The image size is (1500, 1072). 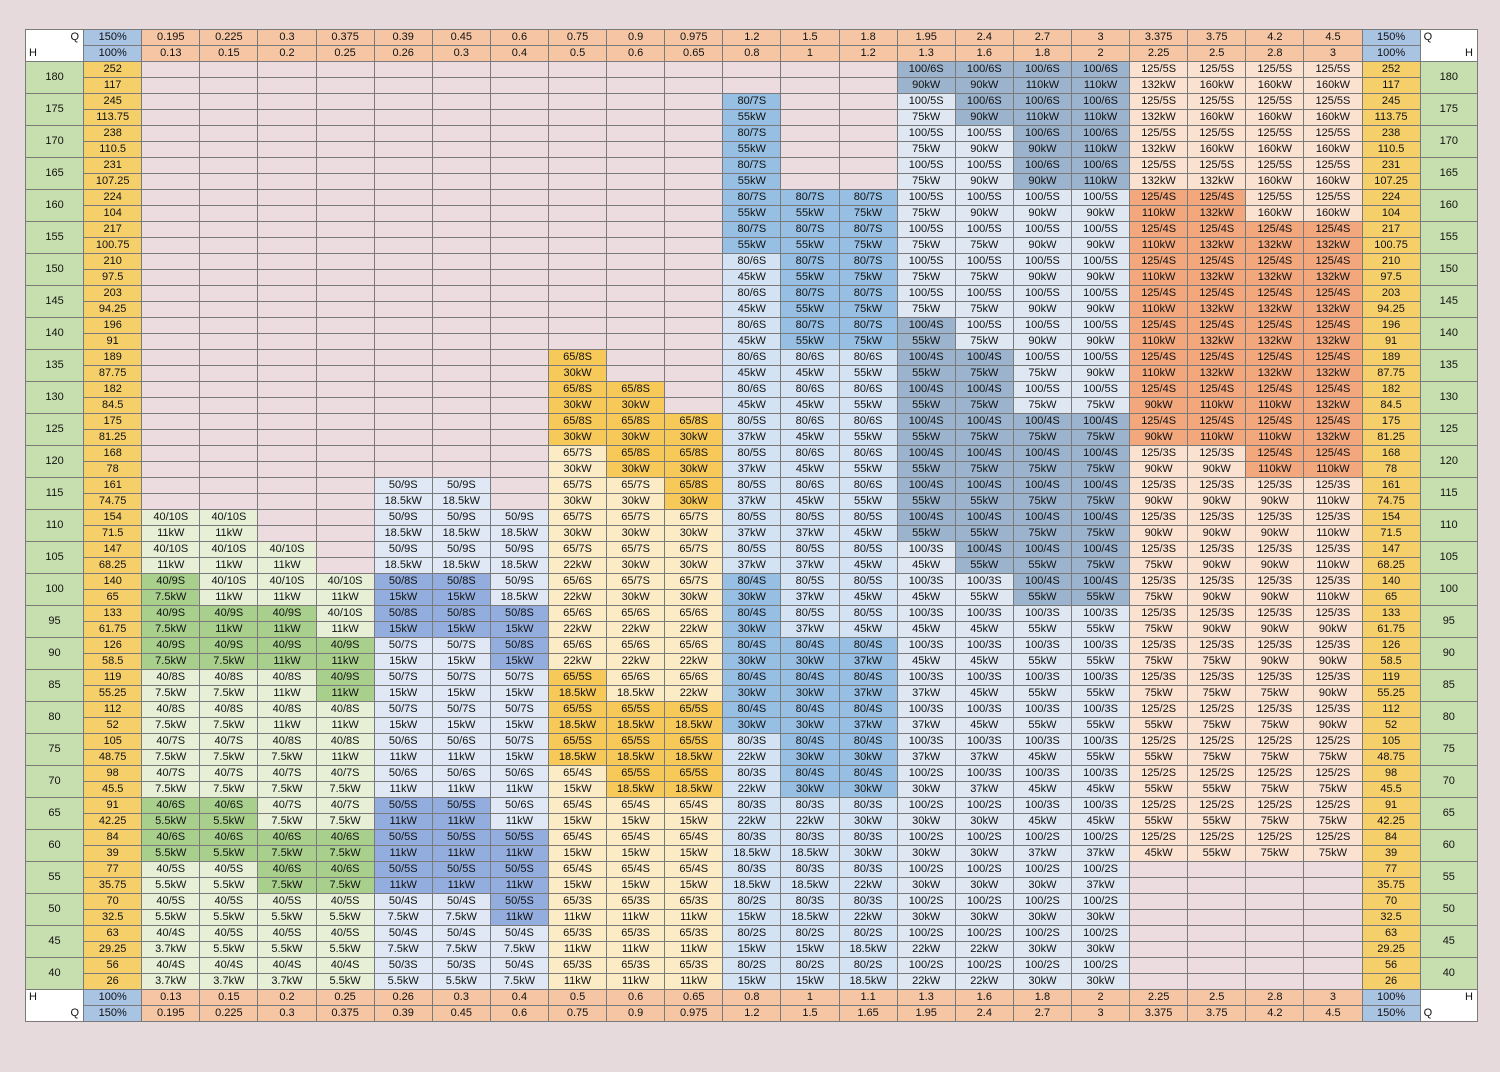 I want to click on q-footer-value: 1.5, so click(x=810, y=1013).